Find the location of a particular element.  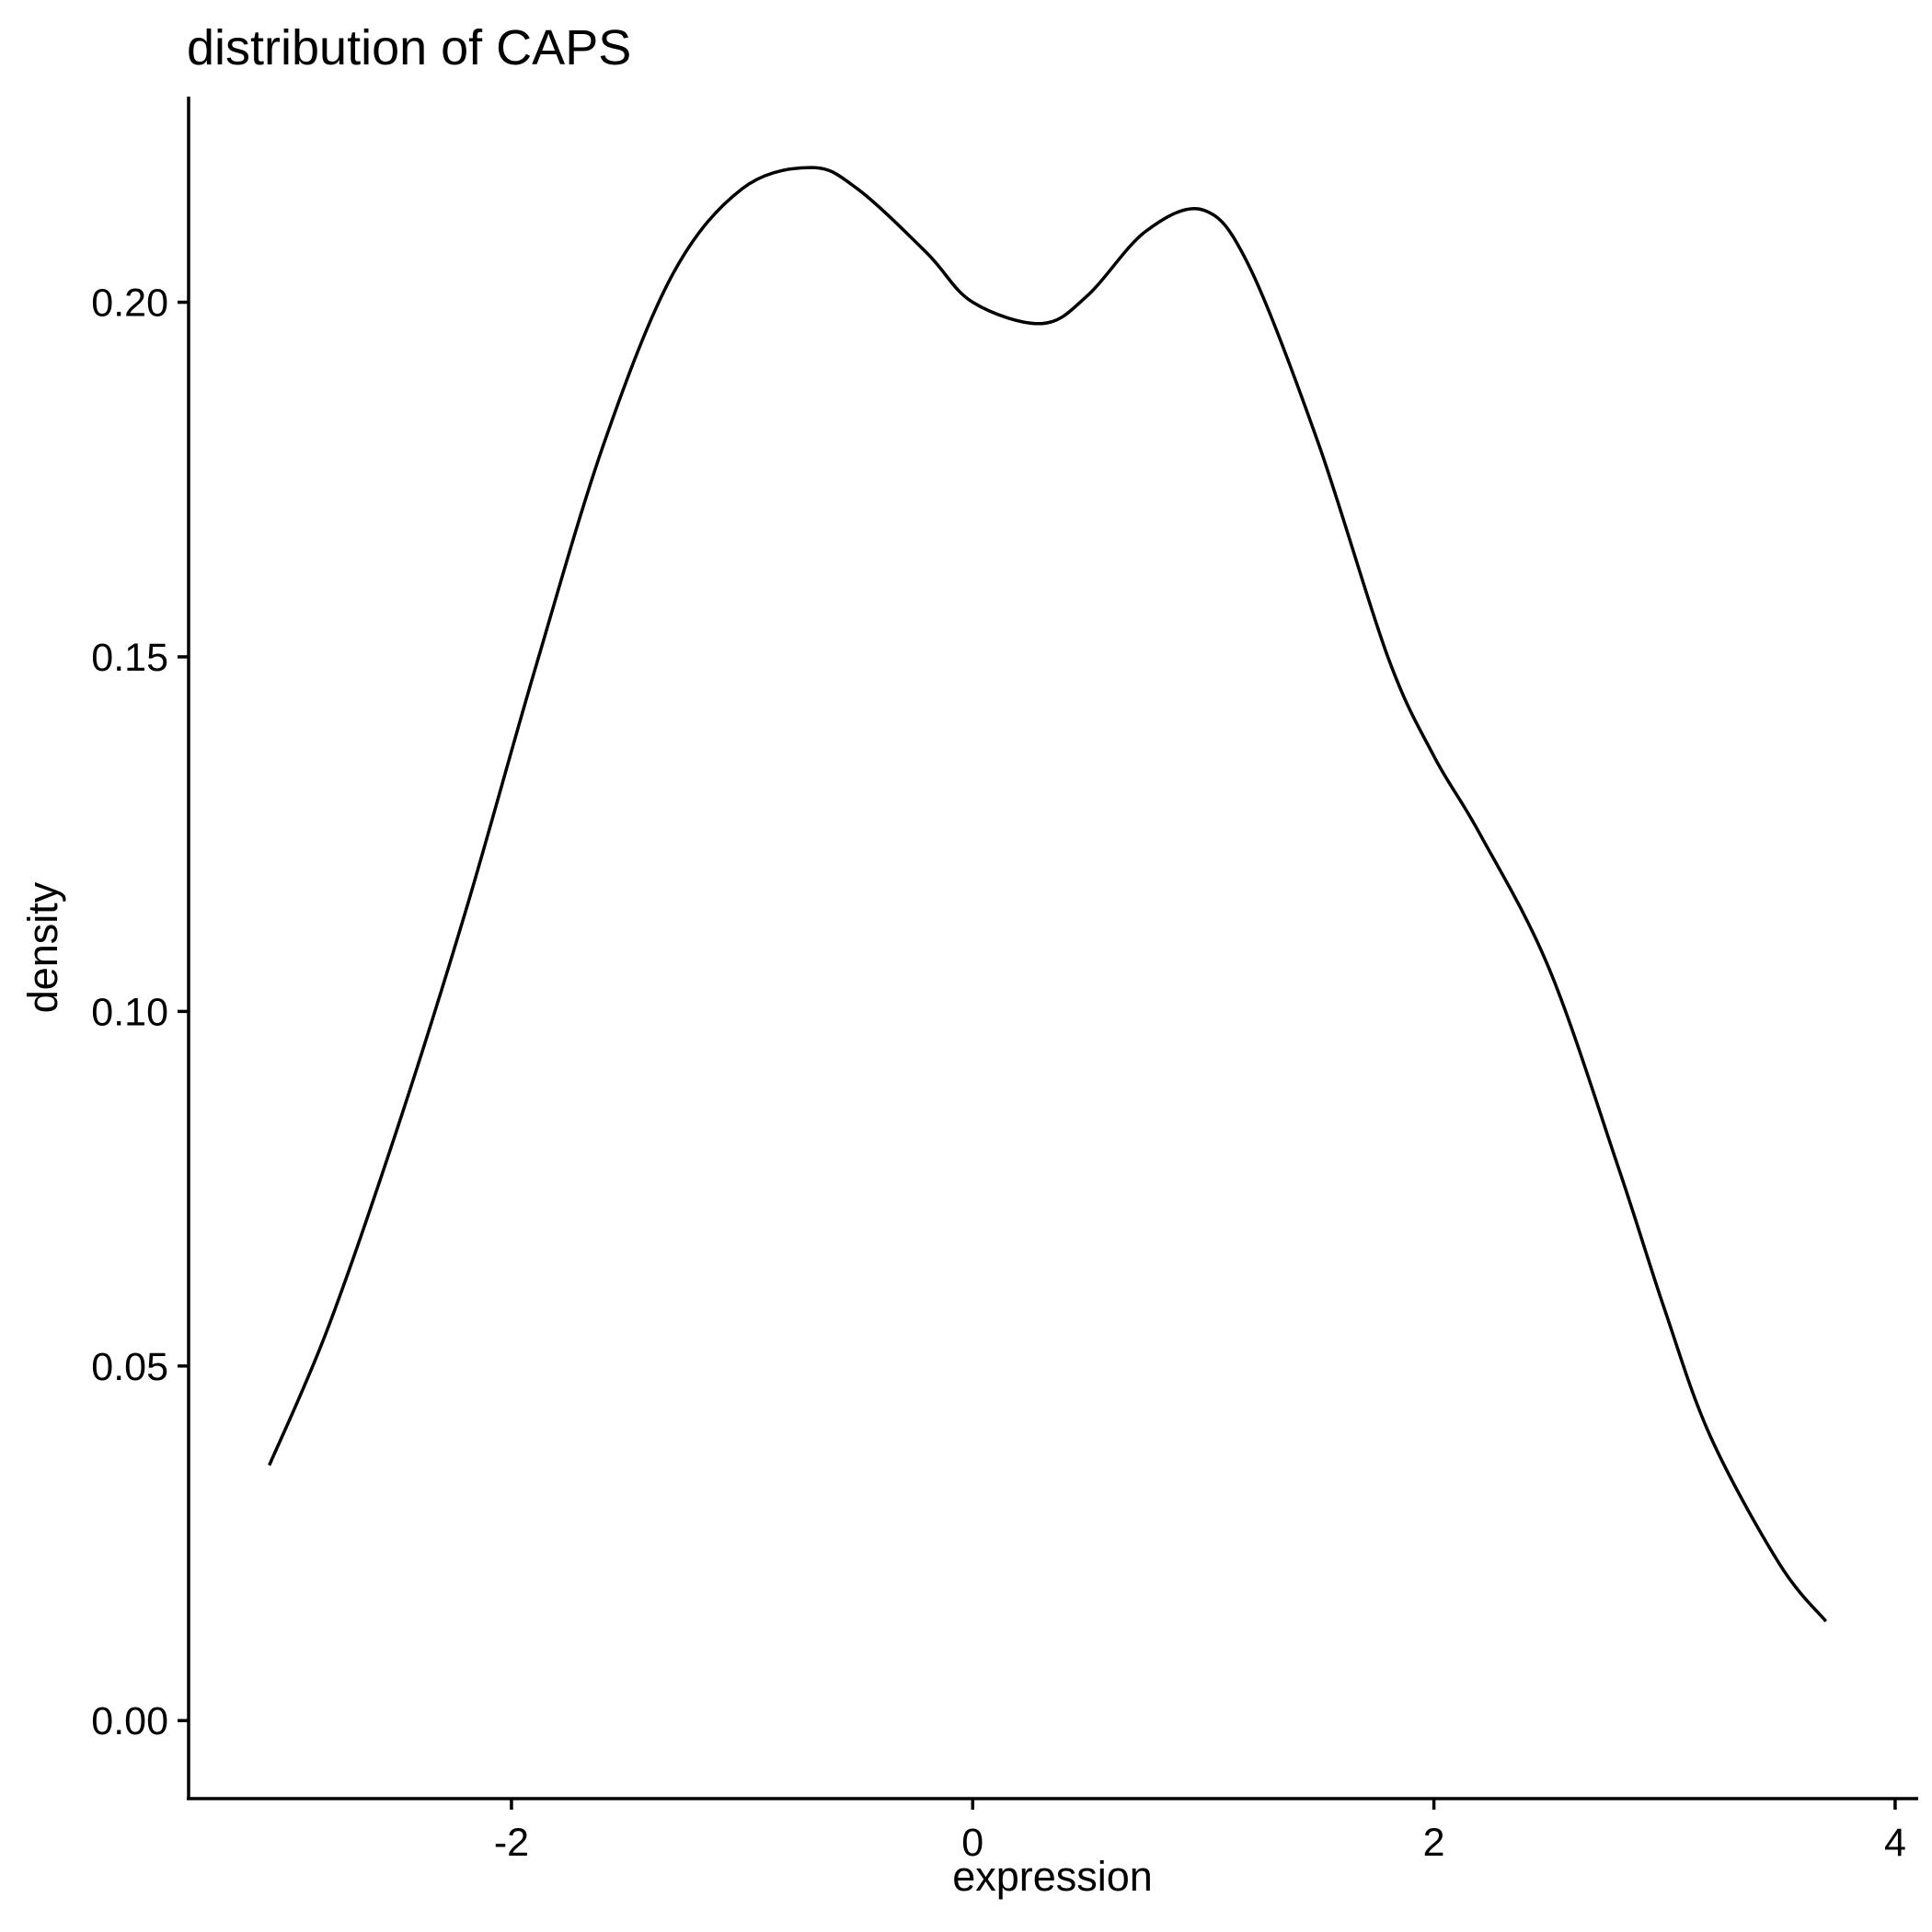

x-tick-label: 0 is located at coordinates (972, 1843).